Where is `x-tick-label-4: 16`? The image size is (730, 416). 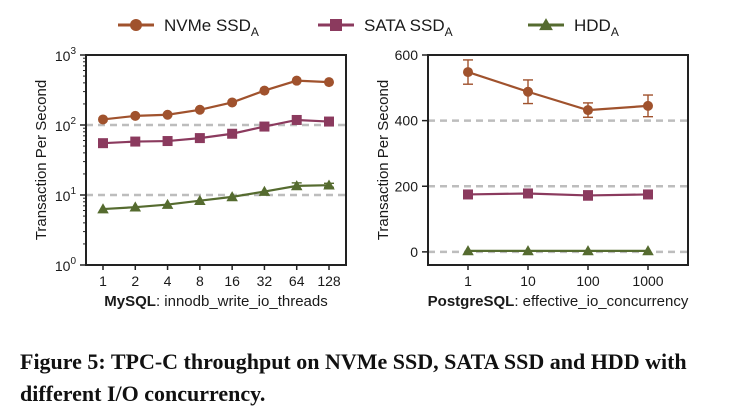
x-tick-label-4: 16 is located at coordinates (232, 281).